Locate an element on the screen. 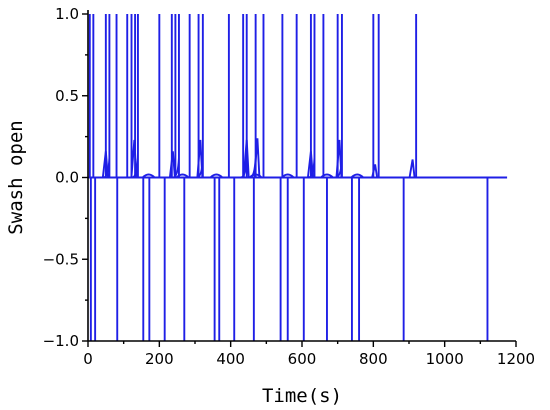 Image resolution: width=550 pixels, height=410 pixels. x-tick-label: 400 is located at coordinates (230, 359).